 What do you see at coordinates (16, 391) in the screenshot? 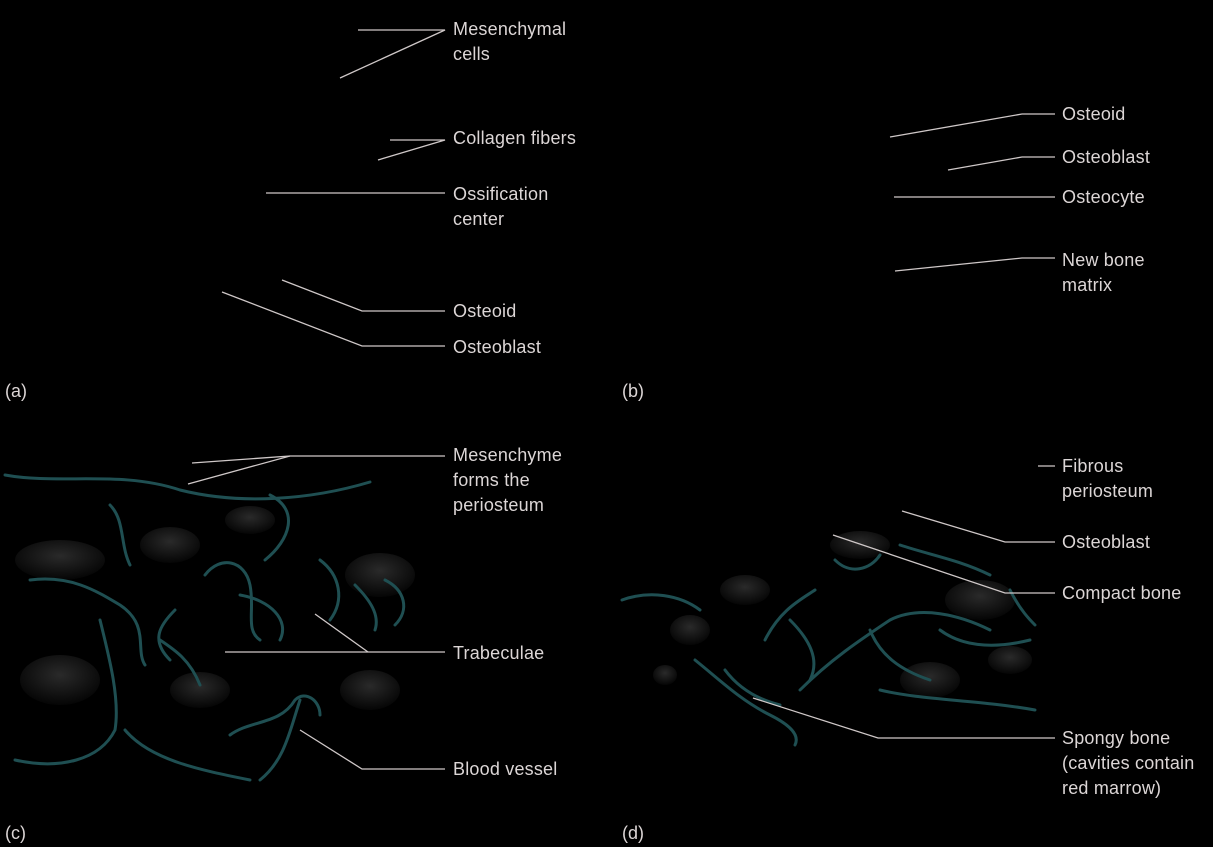
I see `panel-letter-a: (a)` at bounding box center [16, 391].